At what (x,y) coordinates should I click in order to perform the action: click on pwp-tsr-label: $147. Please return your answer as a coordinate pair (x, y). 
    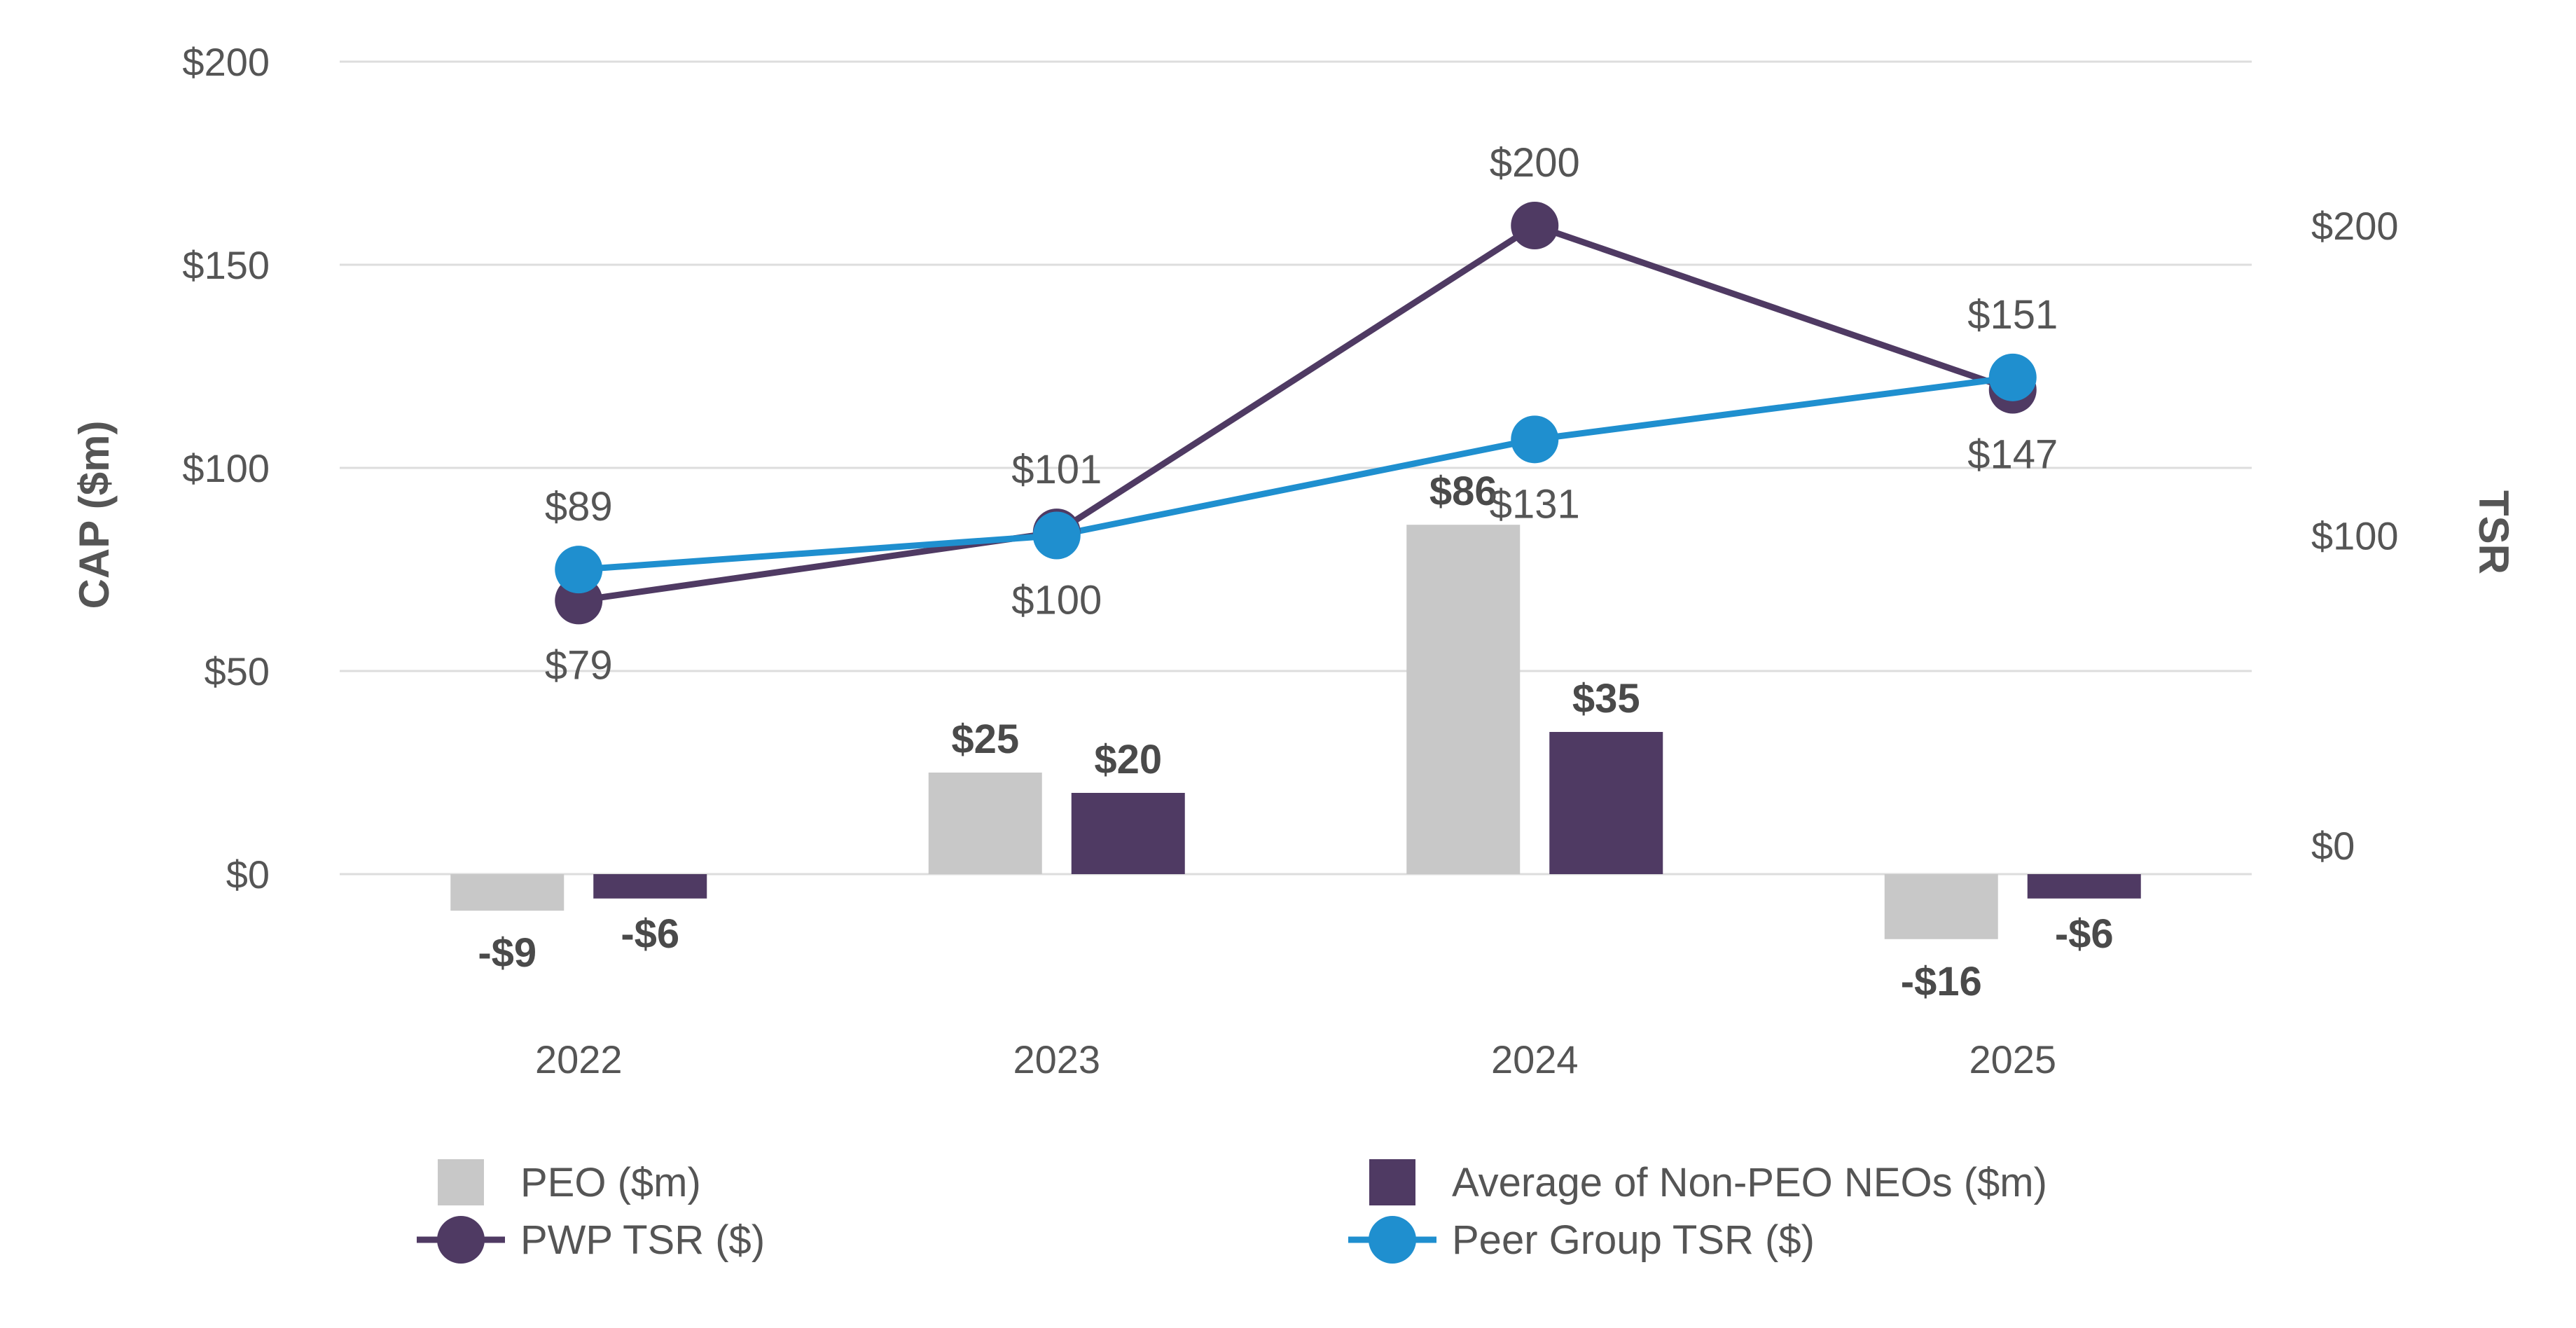
    Looking at the image, I should click on (2012, 455).